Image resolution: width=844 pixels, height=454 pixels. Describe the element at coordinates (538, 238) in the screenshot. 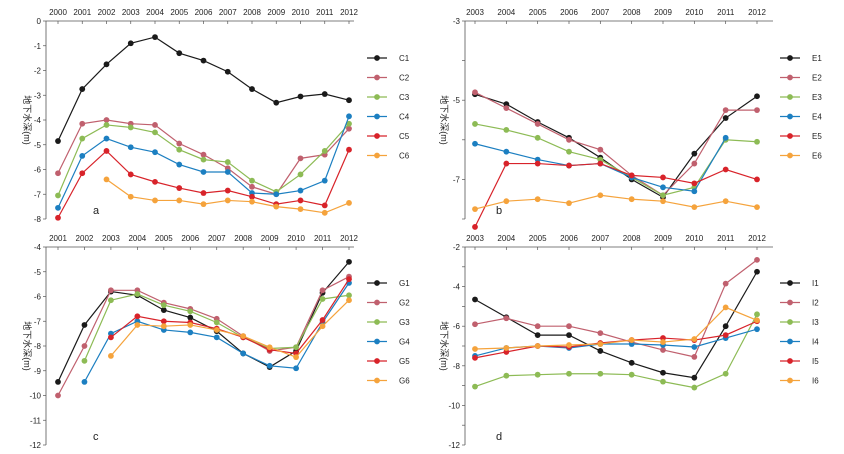

I see `x-tick-label: 2005` at that location.